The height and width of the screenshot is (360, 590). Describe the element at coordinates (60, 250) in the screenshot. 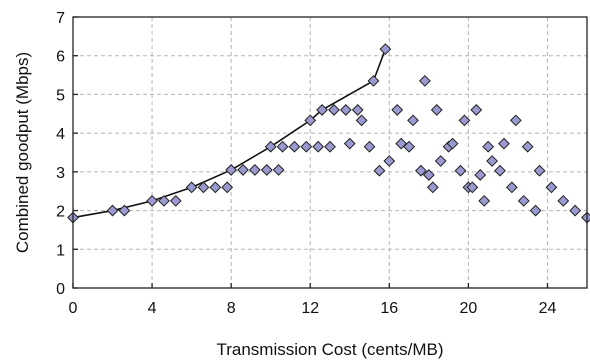

I see `y-tick-label: 1` at that location.